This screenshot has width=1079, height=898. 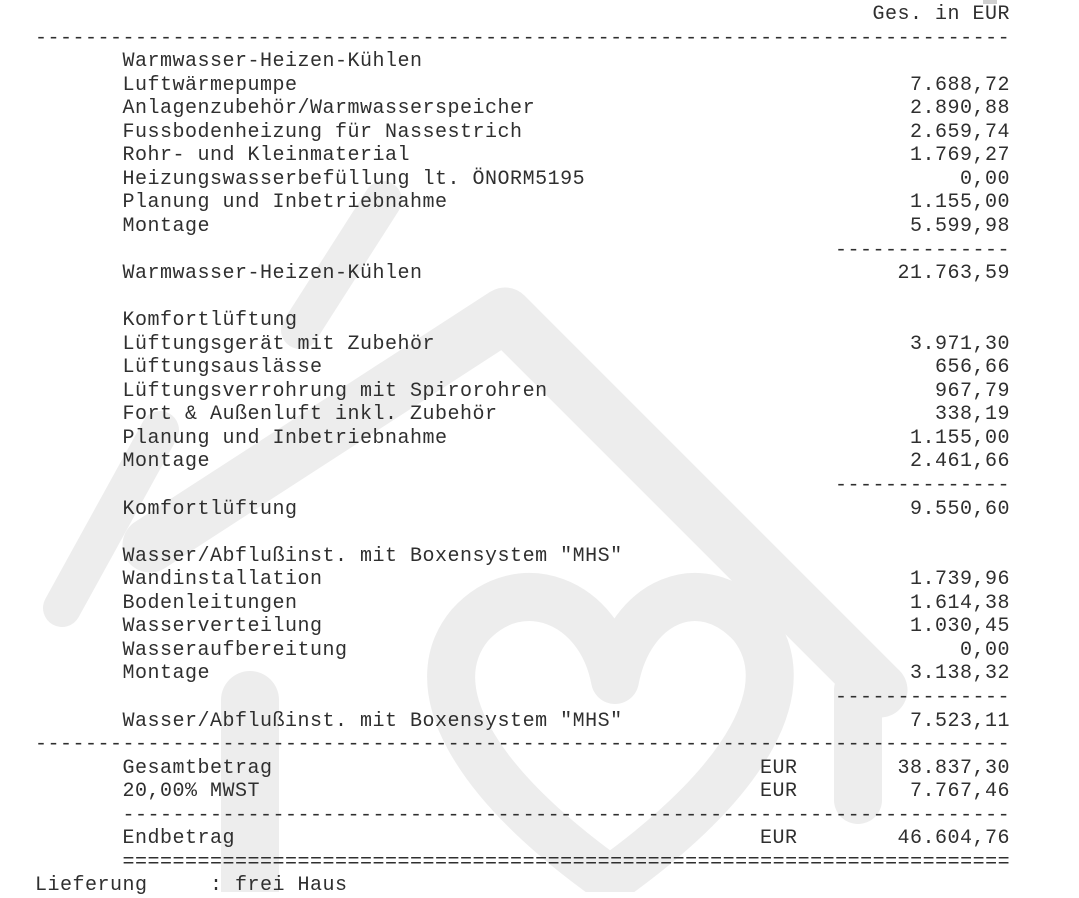 I want to click on line-item-row: Wasserverteilung 1.030,45, so click(x=539, y=627).